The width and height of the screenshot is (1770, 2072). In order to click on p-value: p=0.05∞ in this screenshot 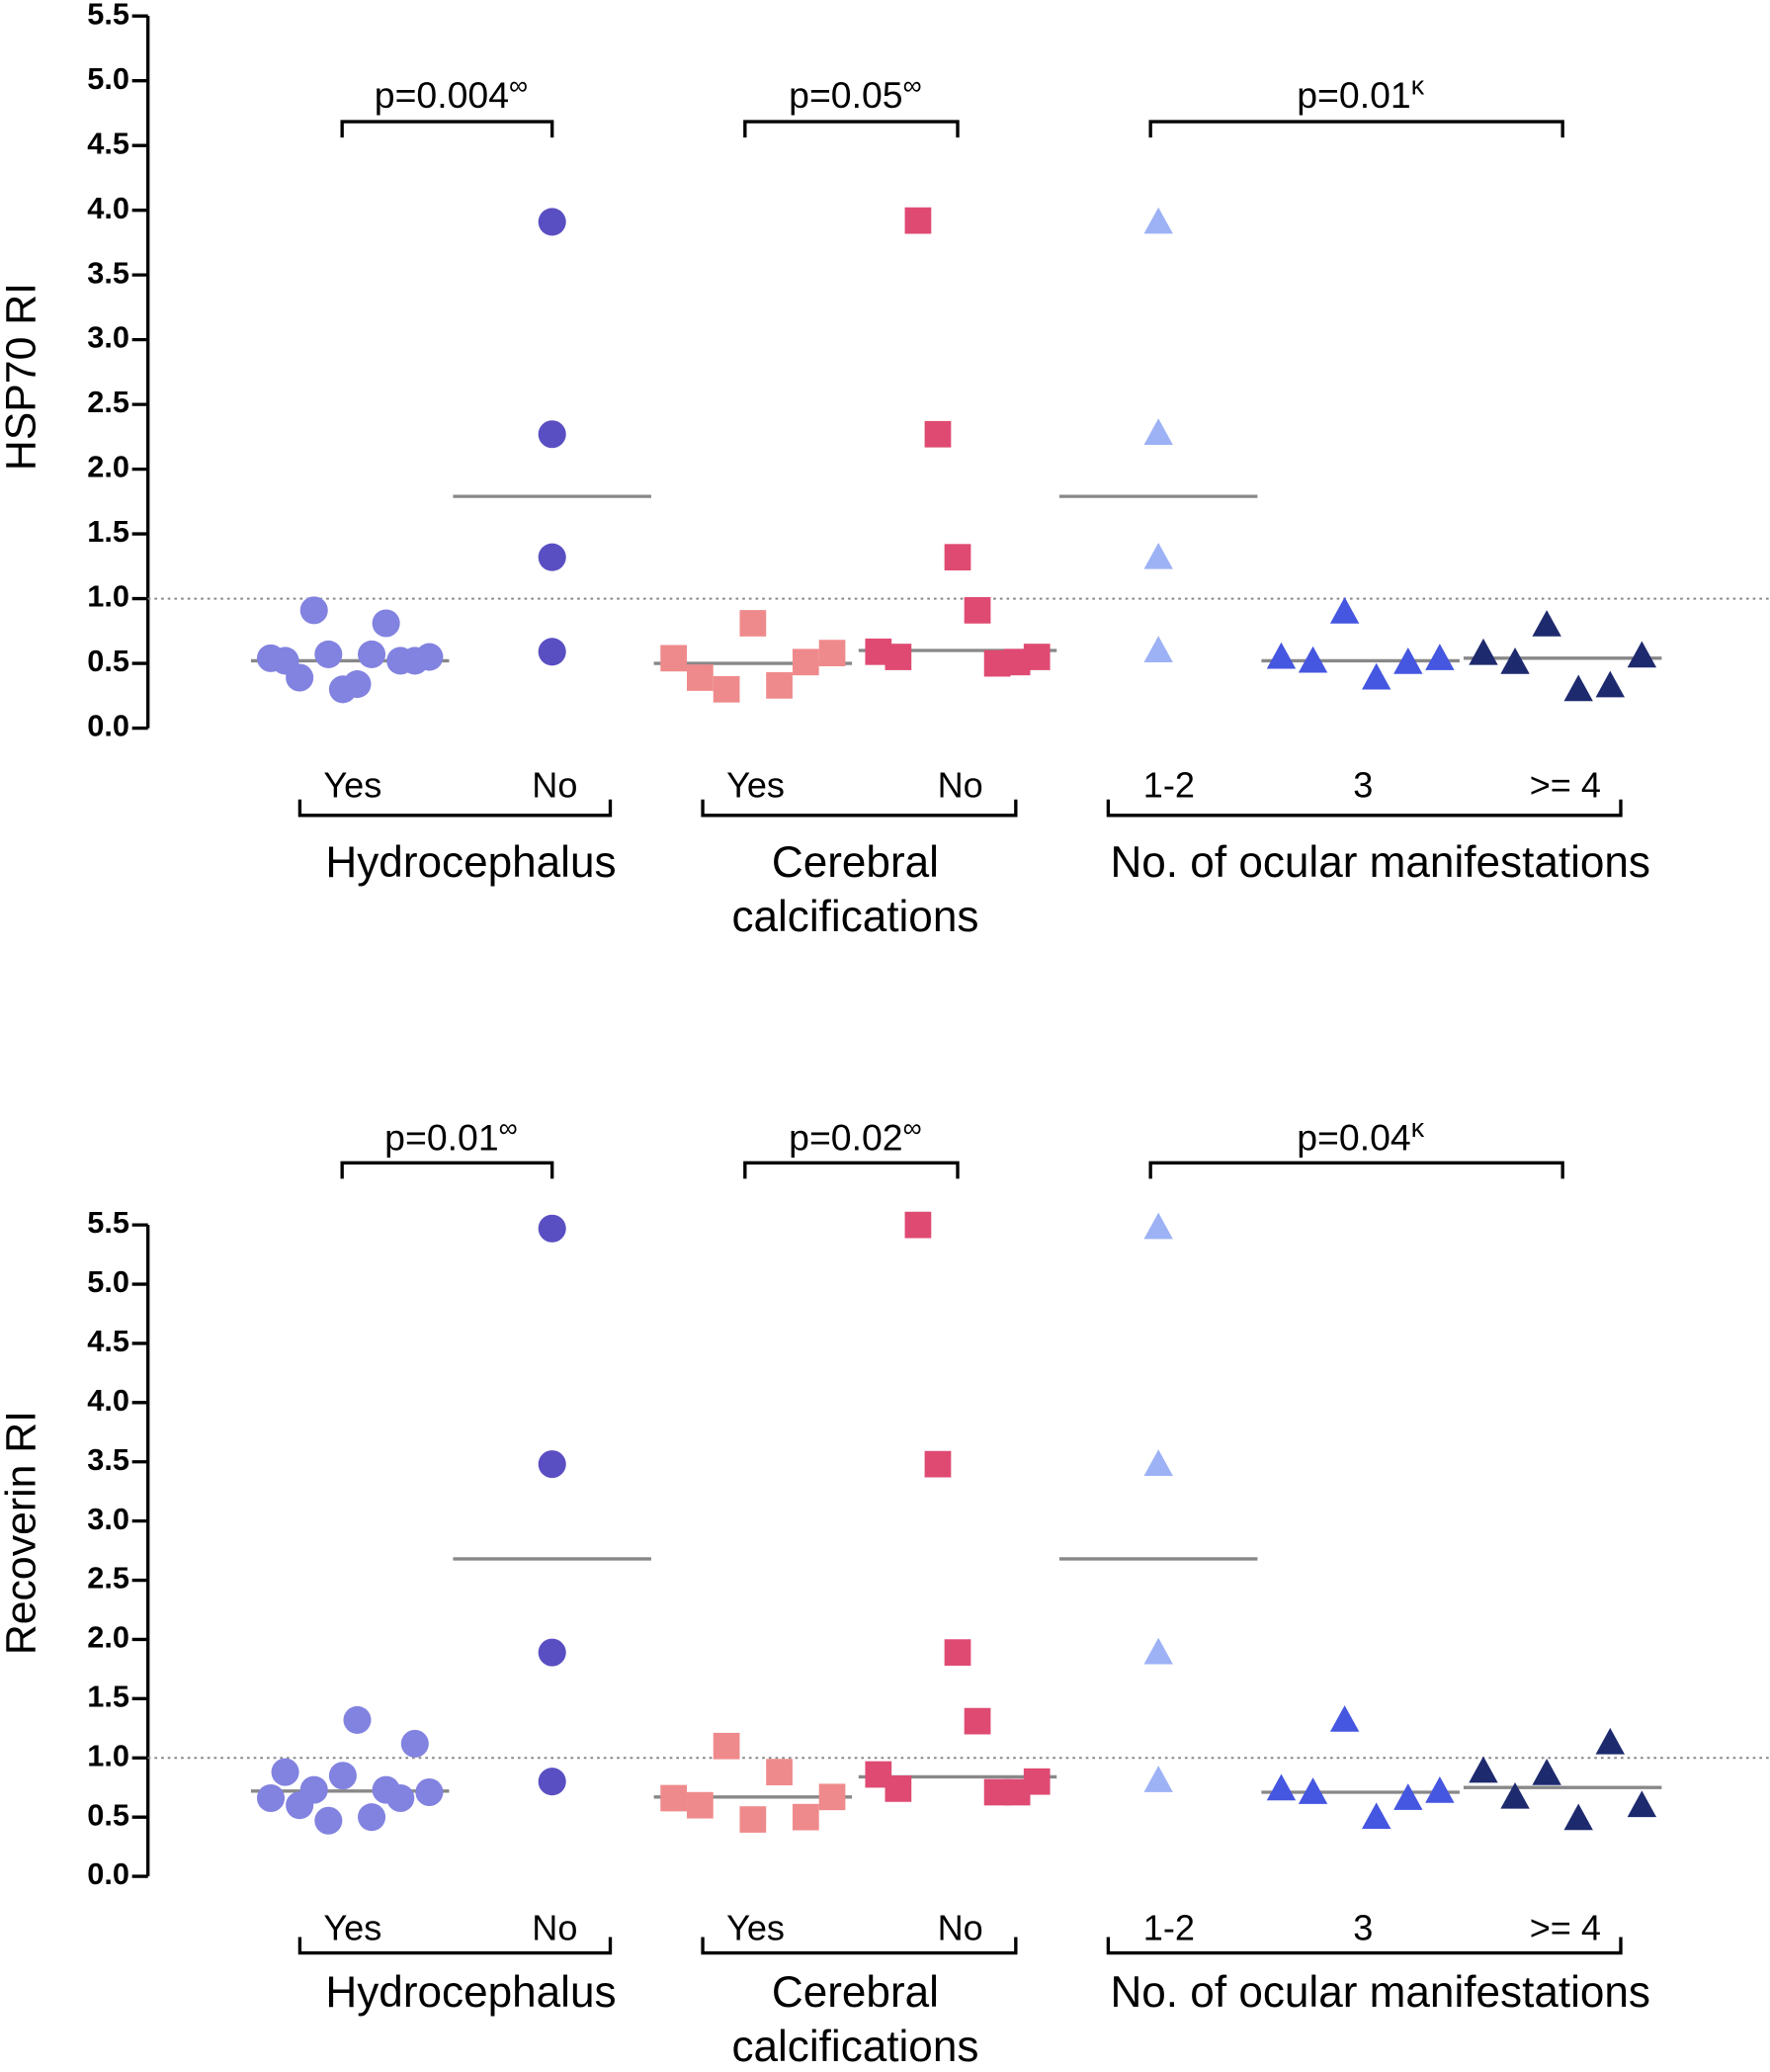, I will do `click(855, 93)`.